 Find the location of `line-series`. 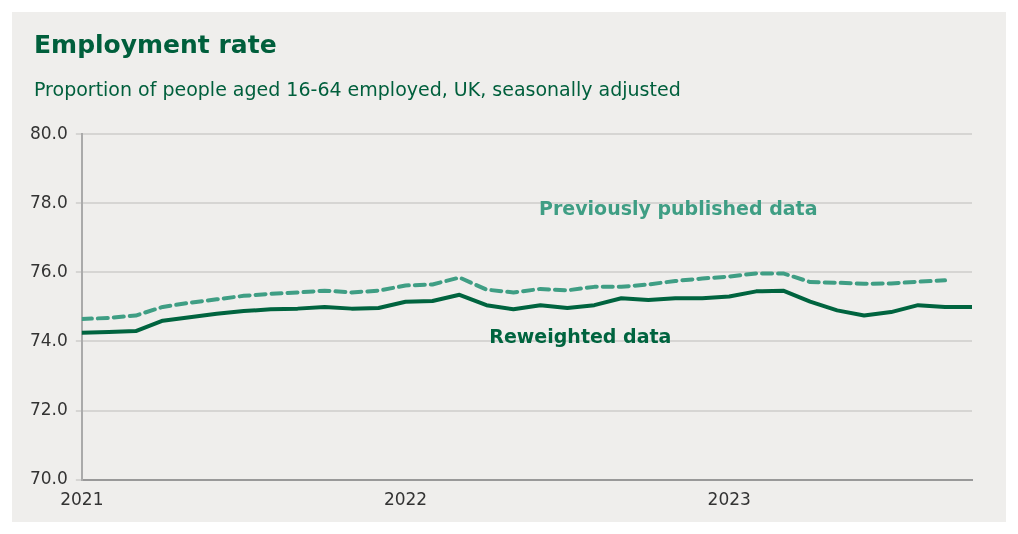

line-series is located at coordinates (514, 296).